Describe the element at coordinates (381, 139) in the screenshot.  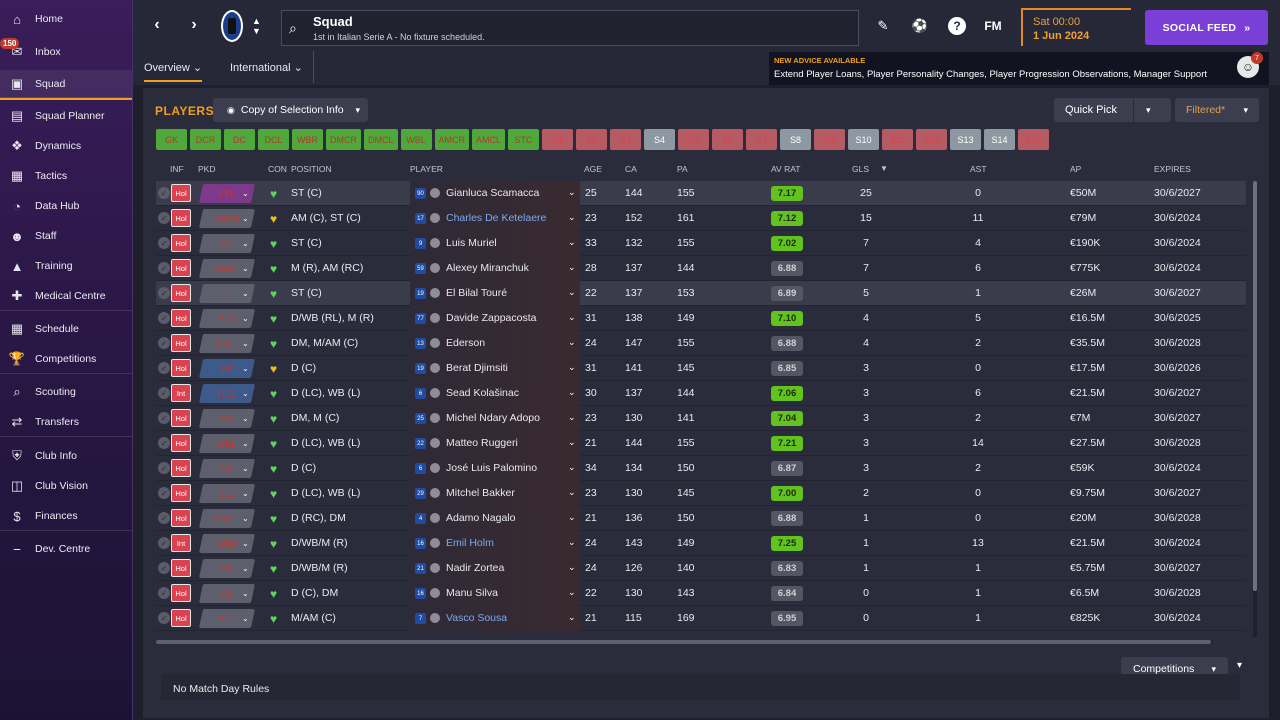
I see `position-chip: DMCL` at that location.